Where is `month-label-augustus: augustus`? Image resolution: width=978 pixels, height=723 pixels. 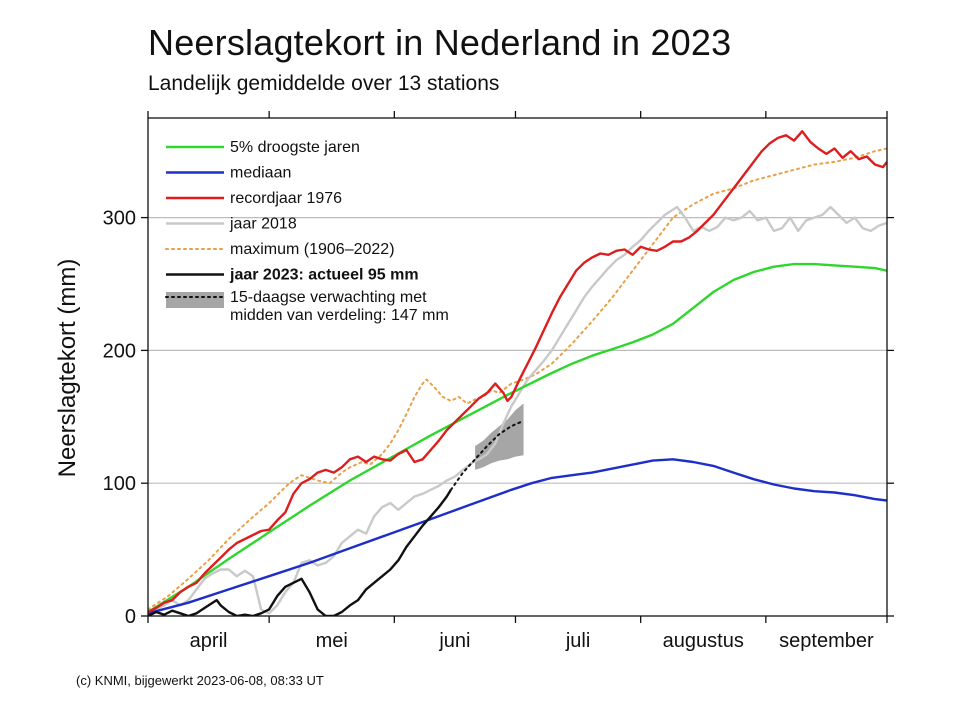 month-label-augustus: augustus is located at coordinates (703, 641).